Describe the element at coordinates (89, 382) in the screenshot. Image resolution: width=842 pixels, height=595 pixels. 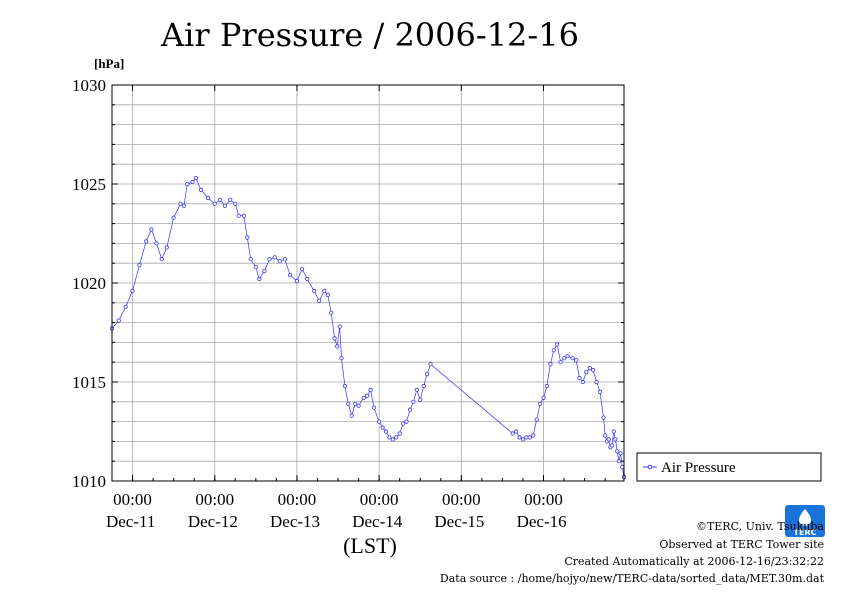
I see `y-tick-label: 1015` at that location.